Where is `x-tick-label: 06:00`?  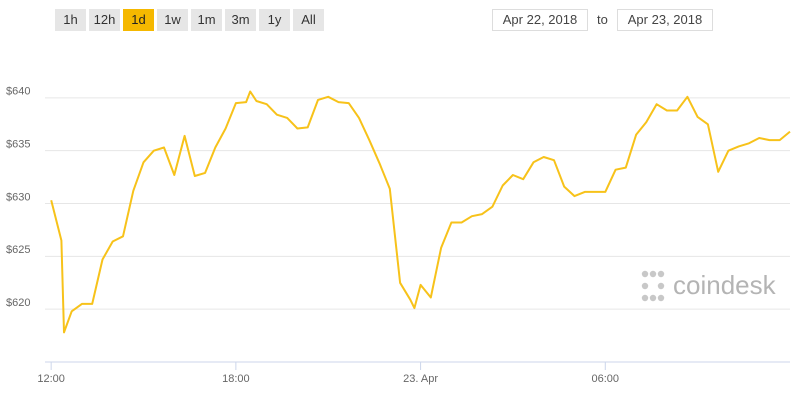 x-tick-label: 06:00 is located at coordinates (606, 379).